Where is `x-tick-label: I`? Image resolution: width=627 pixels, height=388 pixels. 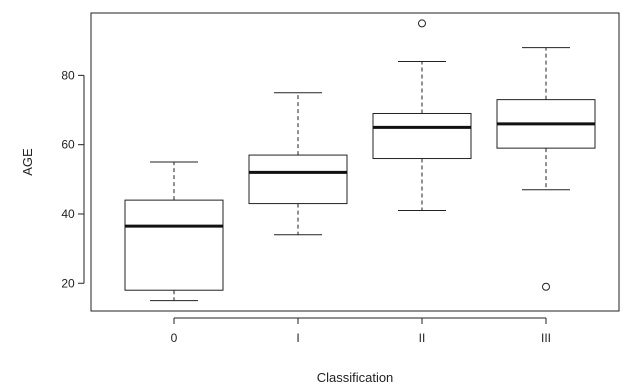 x-tick-label: I is located at coordinates (297, 338).